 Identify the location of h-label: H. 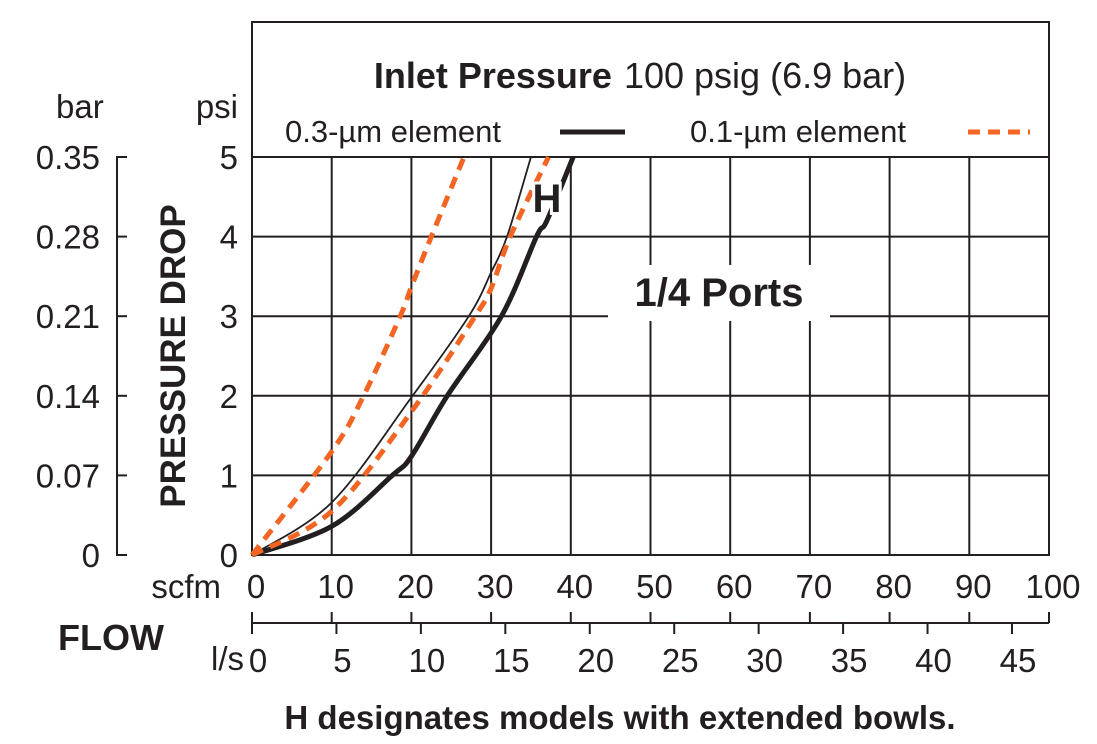
(547, 199).